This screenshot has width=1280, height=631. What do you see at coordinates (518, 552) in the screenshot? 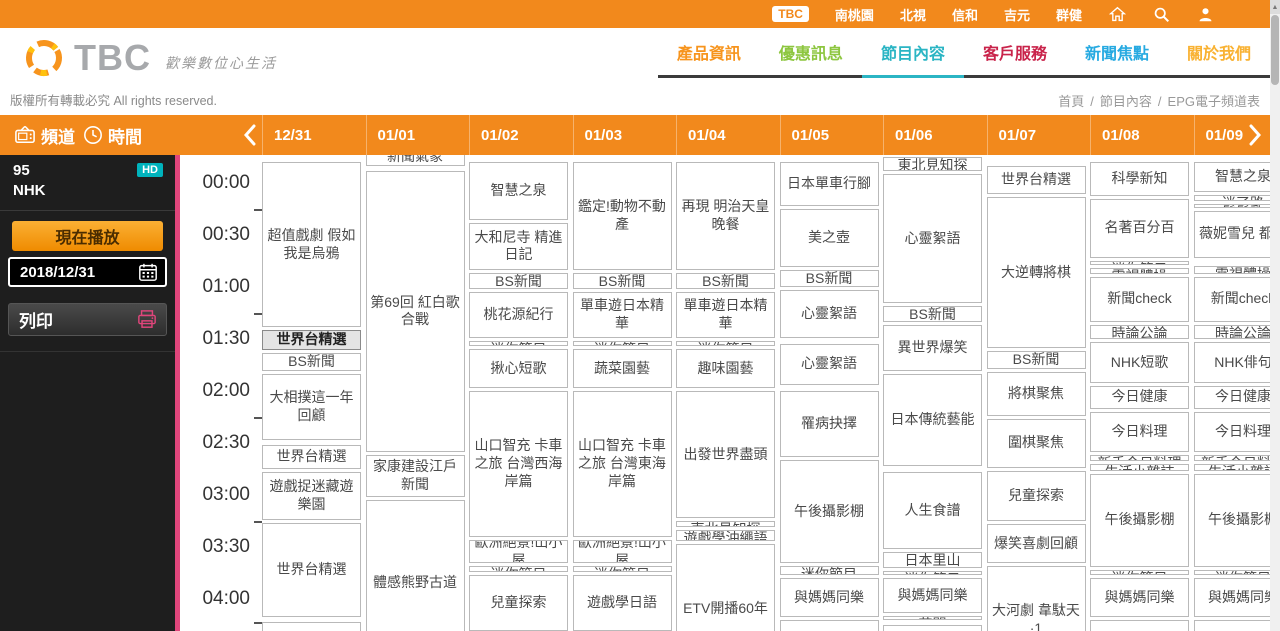
I see `program-cell: 歐洲絕景!山小屋` at bounding box center [518, 552].